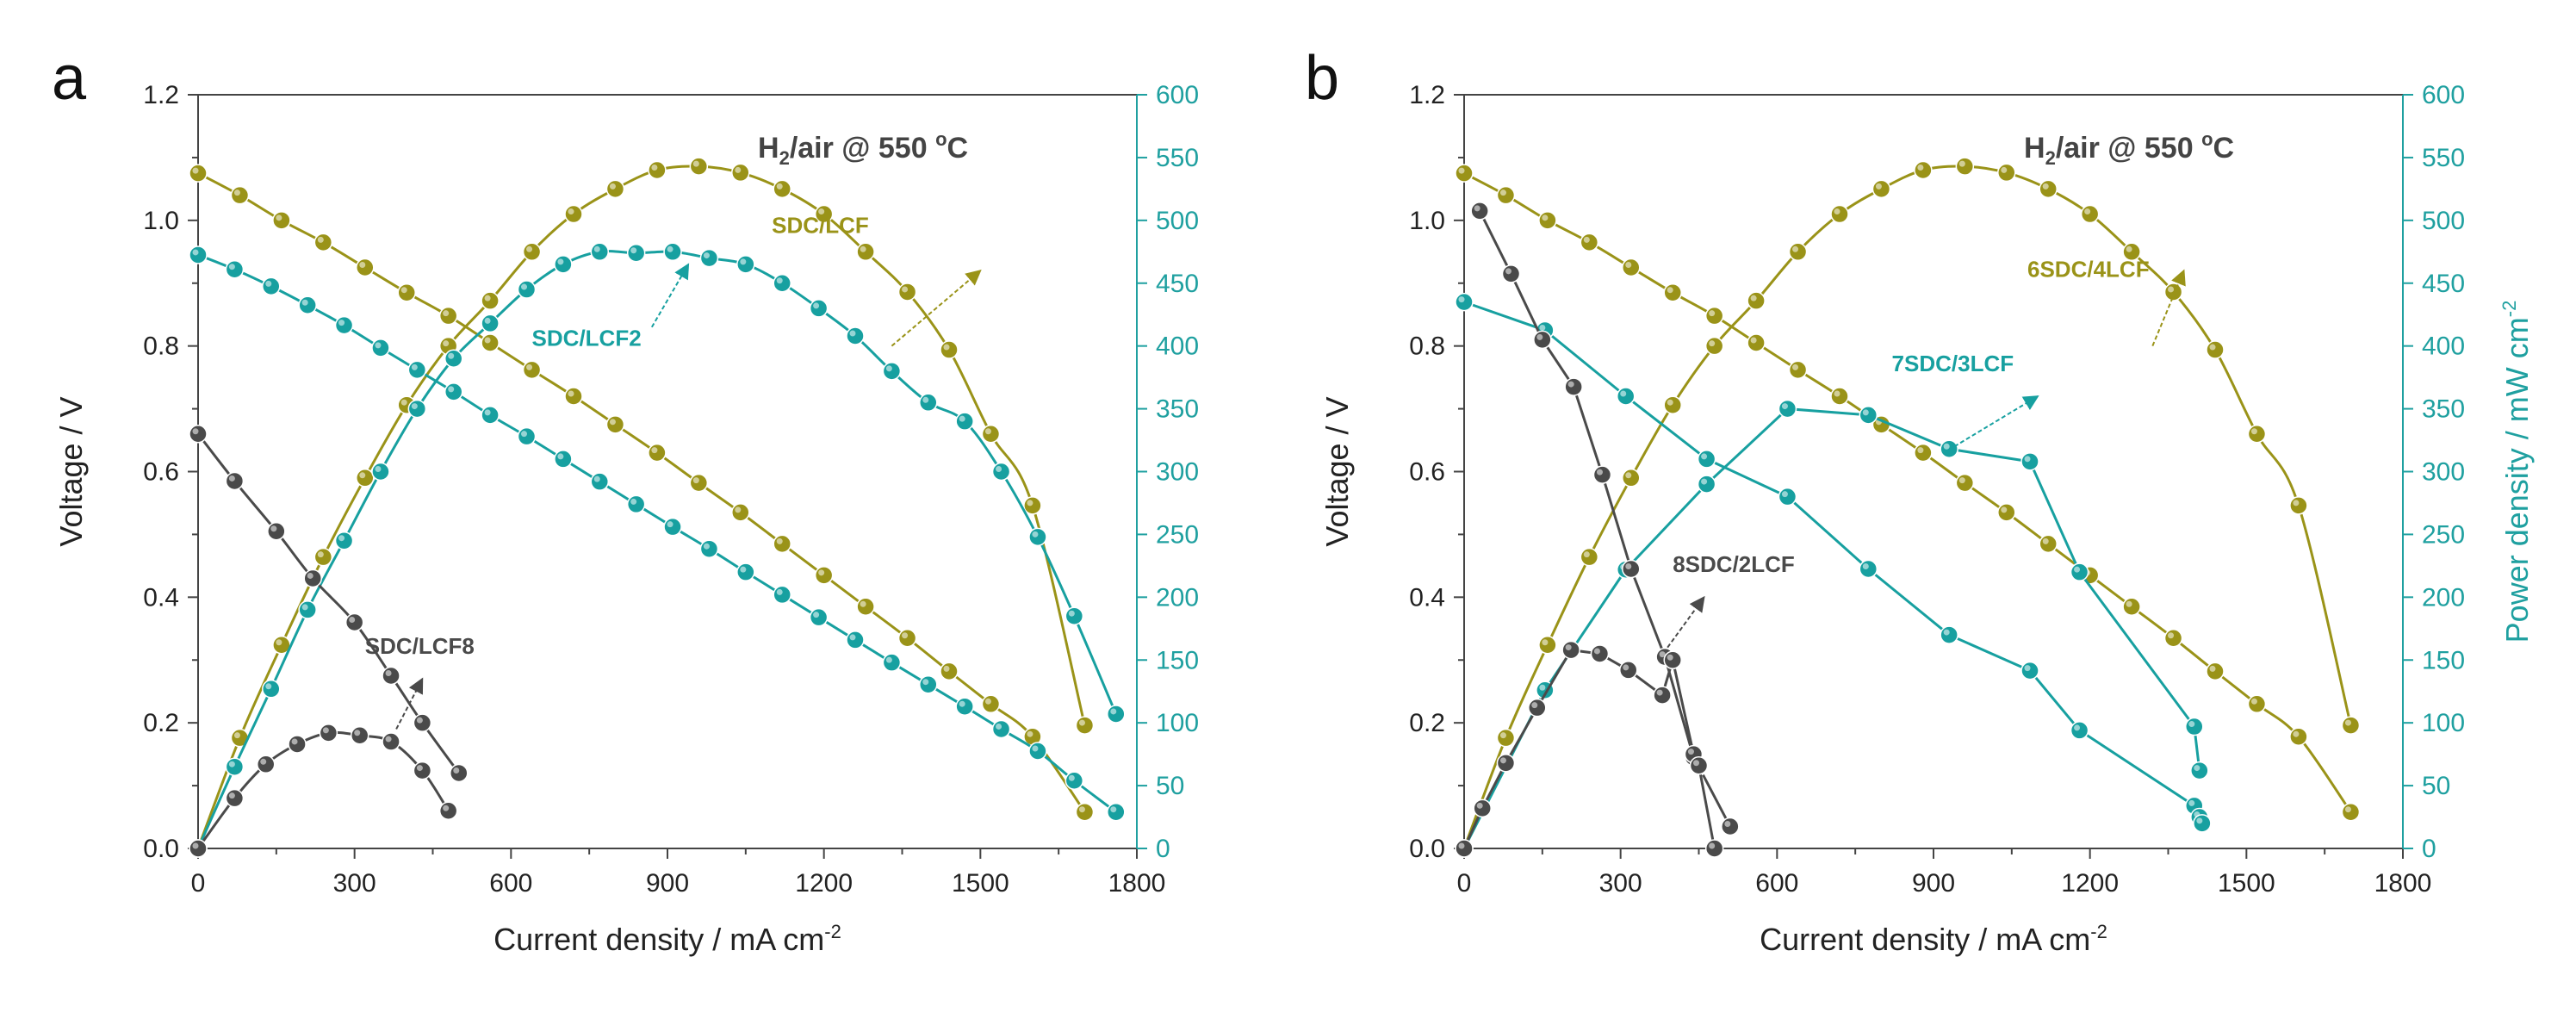 This screenshot has width=2576, height=1019. I want to click on y2-axis-title: Power density / mW cm-2, so click(2516, 472).